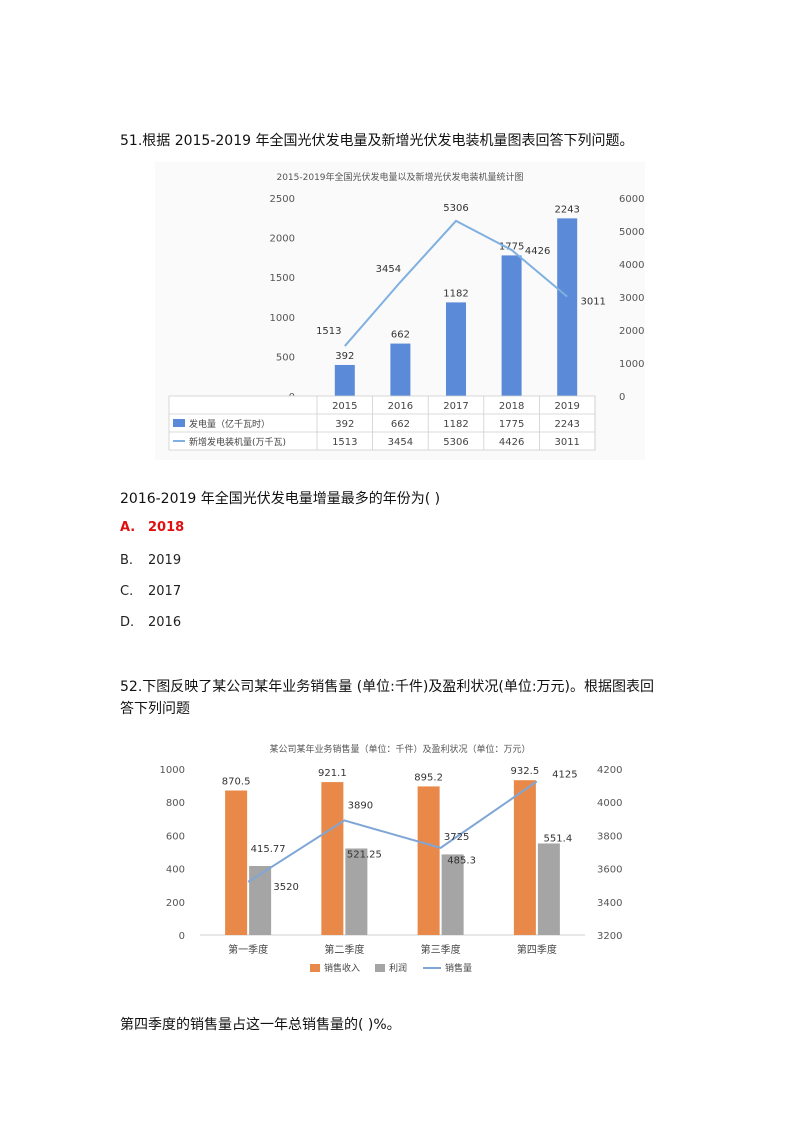  I want to click on chart-1-category: 2016, so click(400, 406).